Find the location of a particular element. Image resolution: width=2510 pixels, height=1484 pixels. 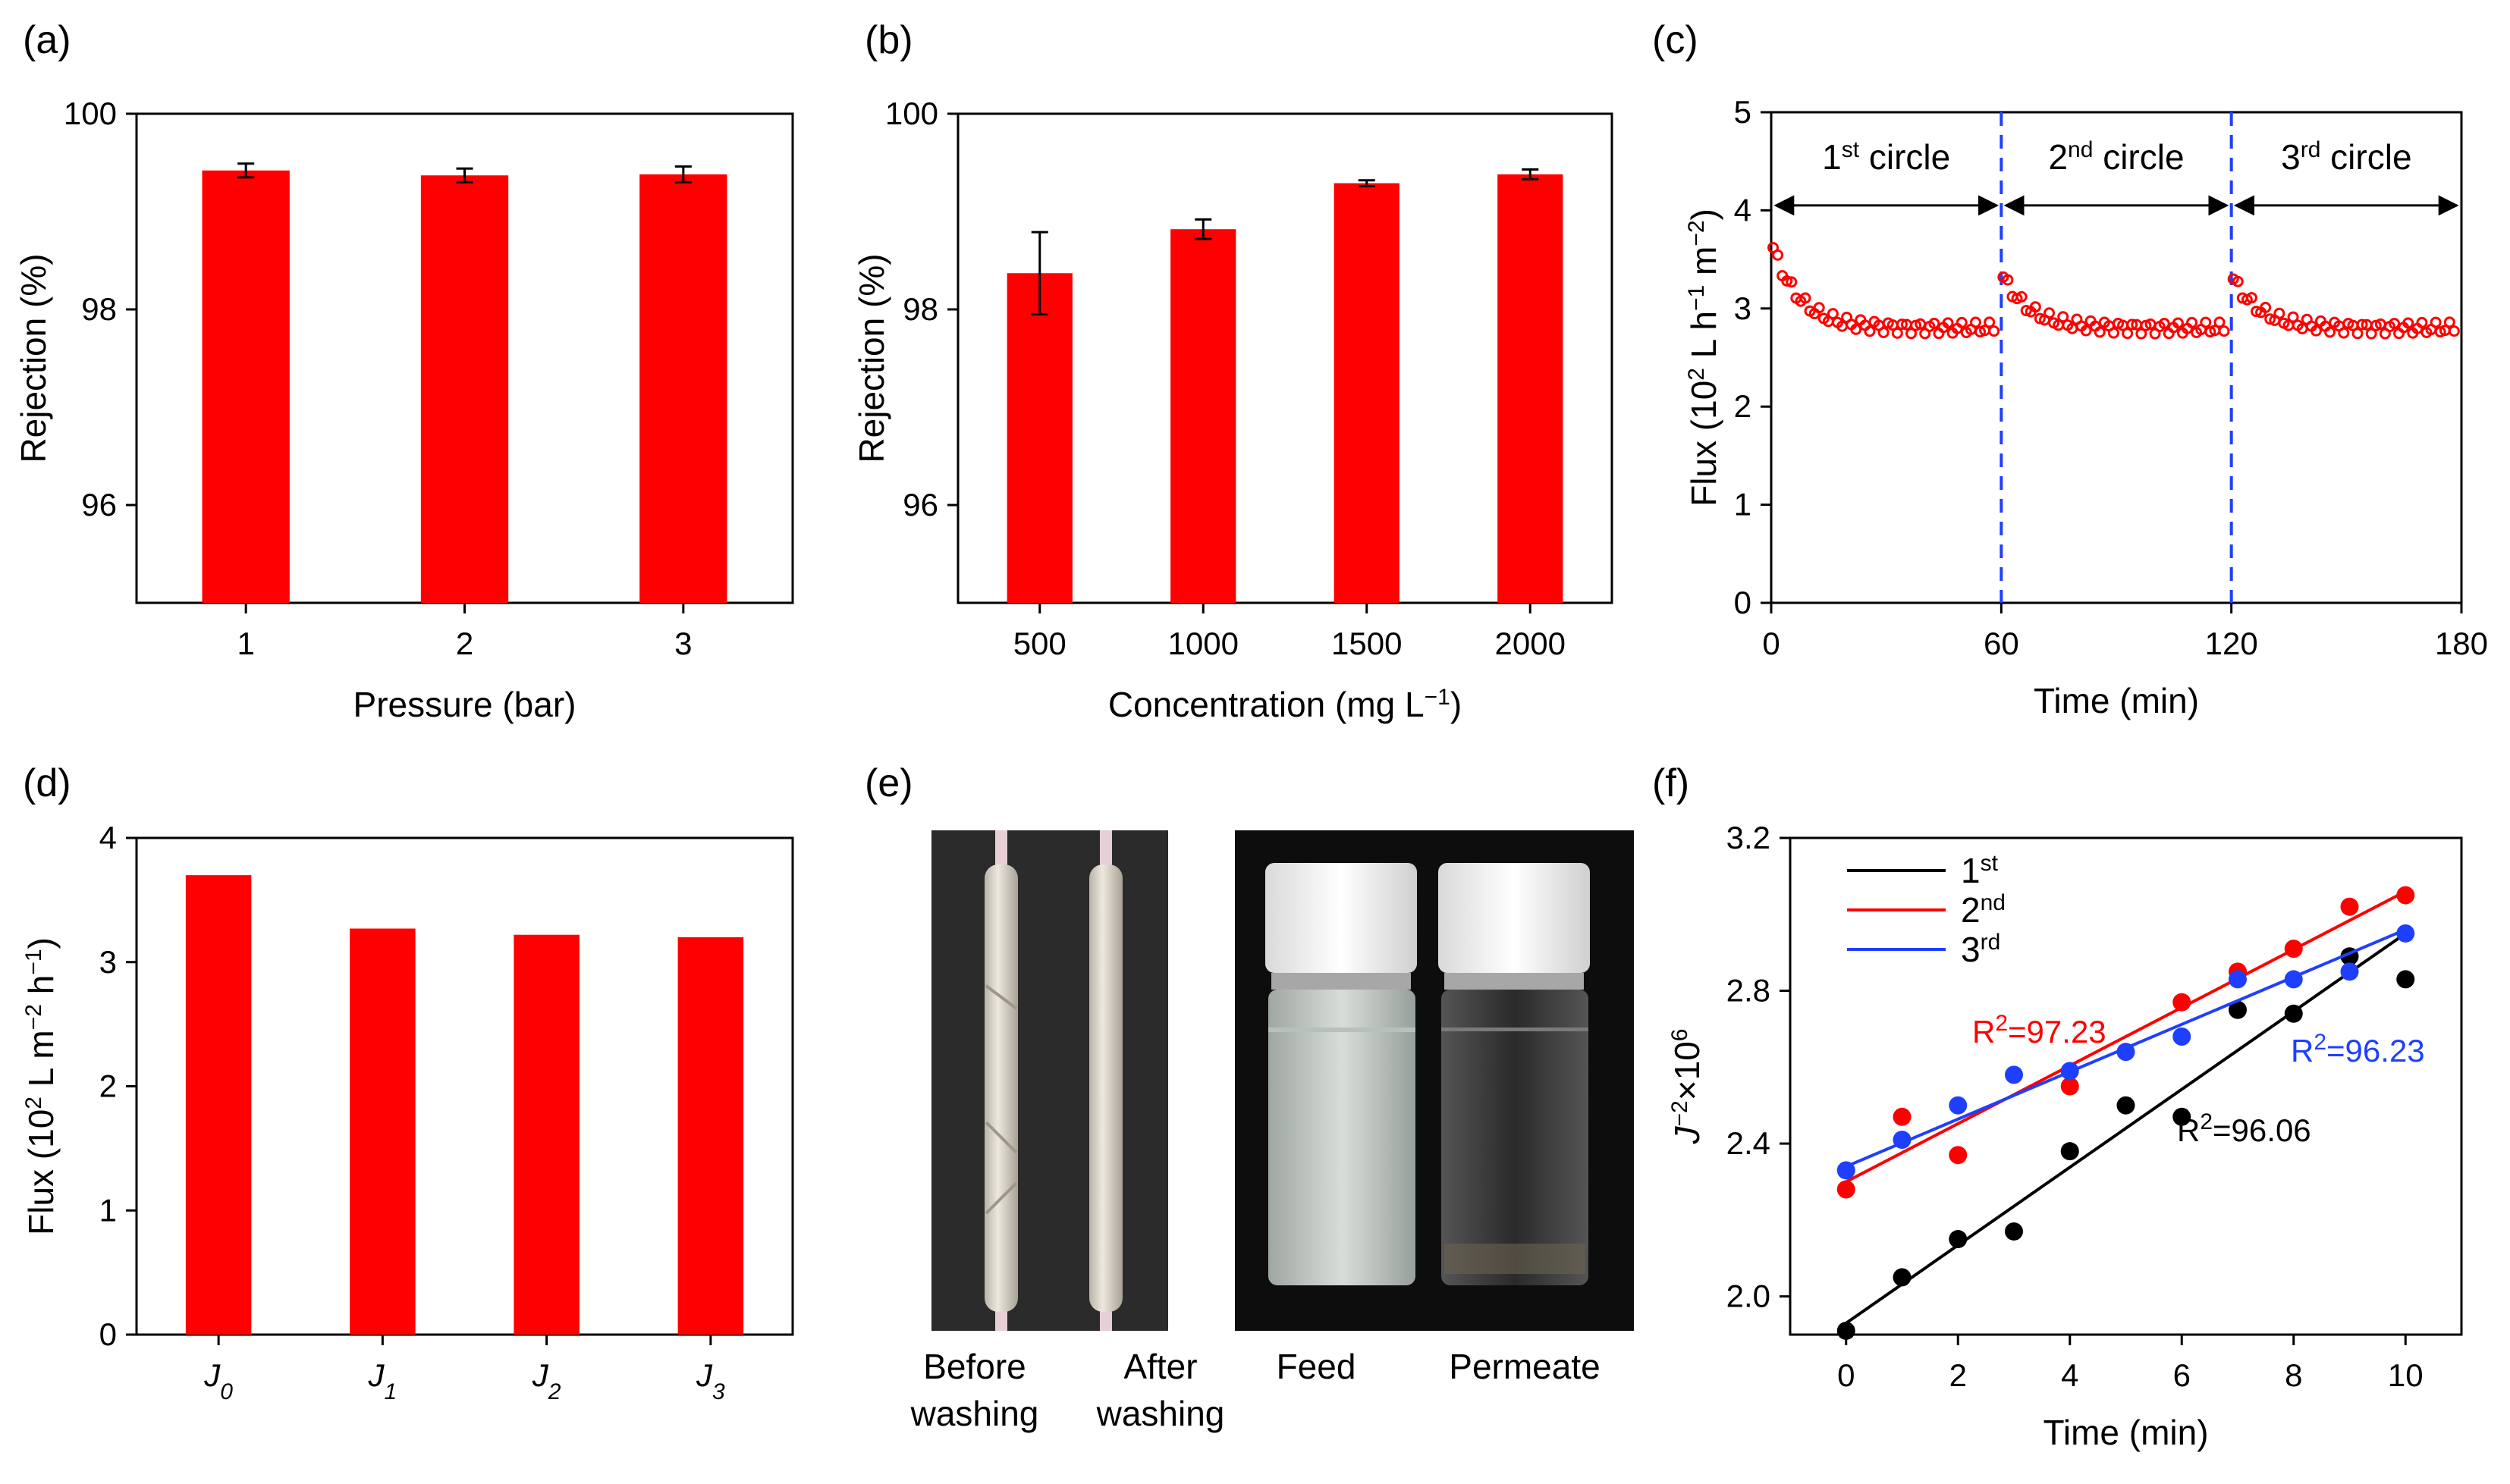

x-axis-label: Concentration (mg L−1) is located at coordinates (1285, 705).